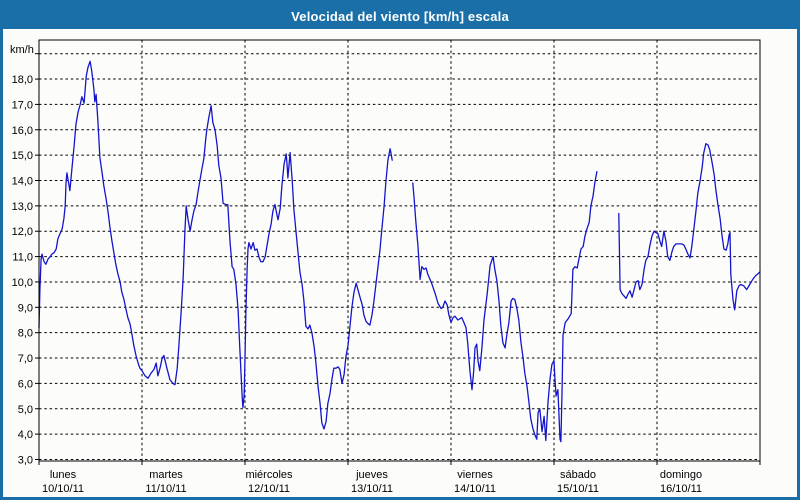  Describe the element at coordinates (22, 105) in the screenshot. I see `y-tick-label: 17,0` at that location.